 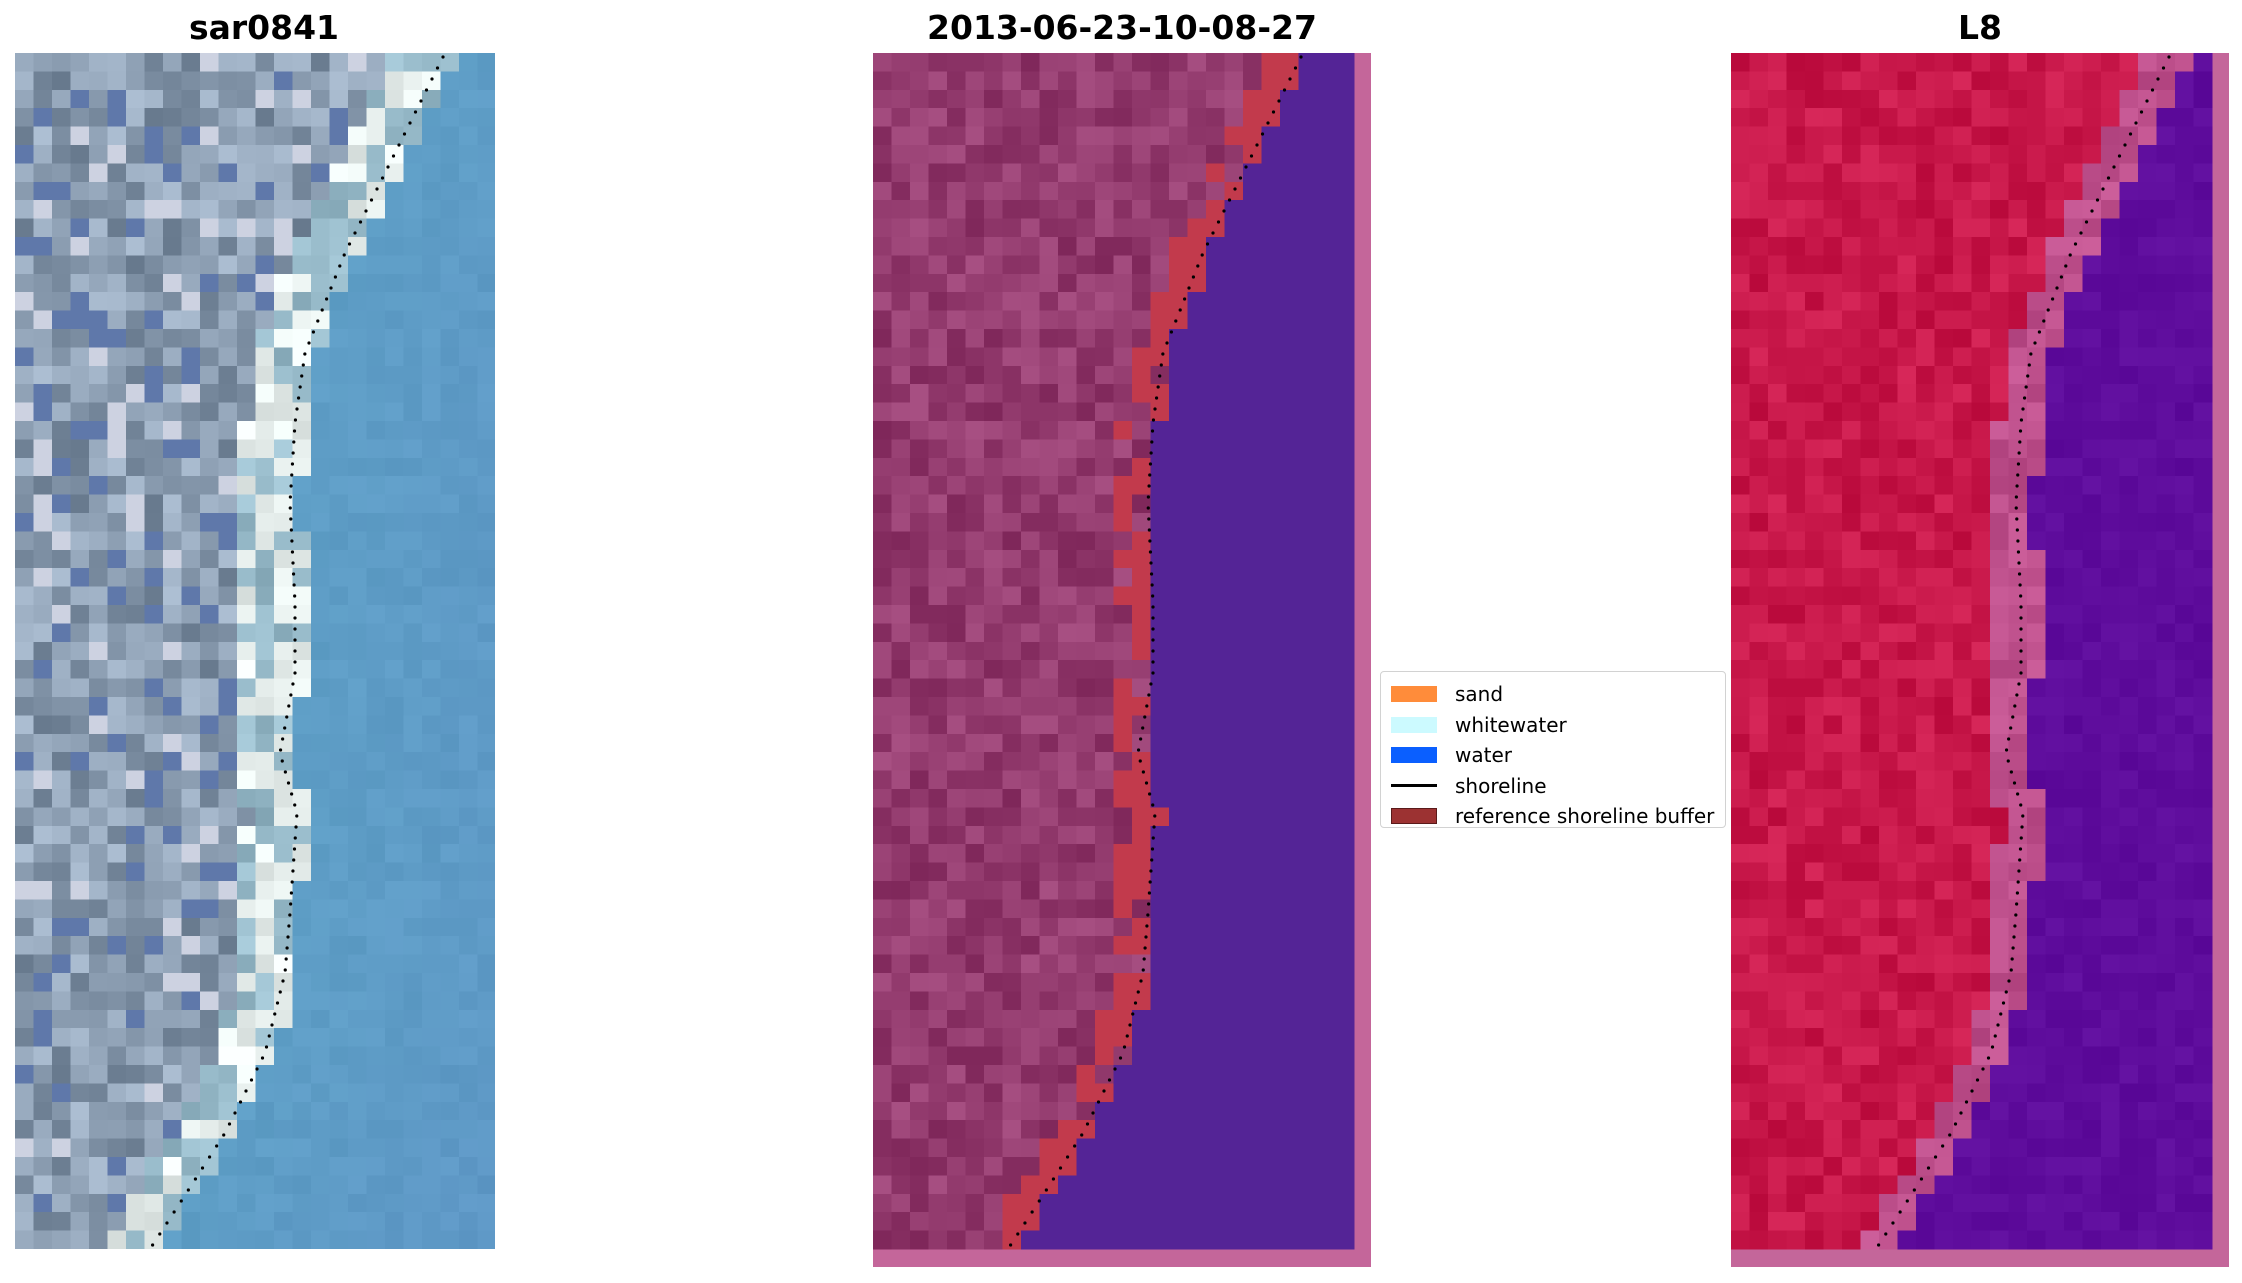 What do you see at coordinates (1553, 816) in the screenshot?
I see `legend-item-buffer: reference shoreline buffer` at bounding box center [1553, 816].